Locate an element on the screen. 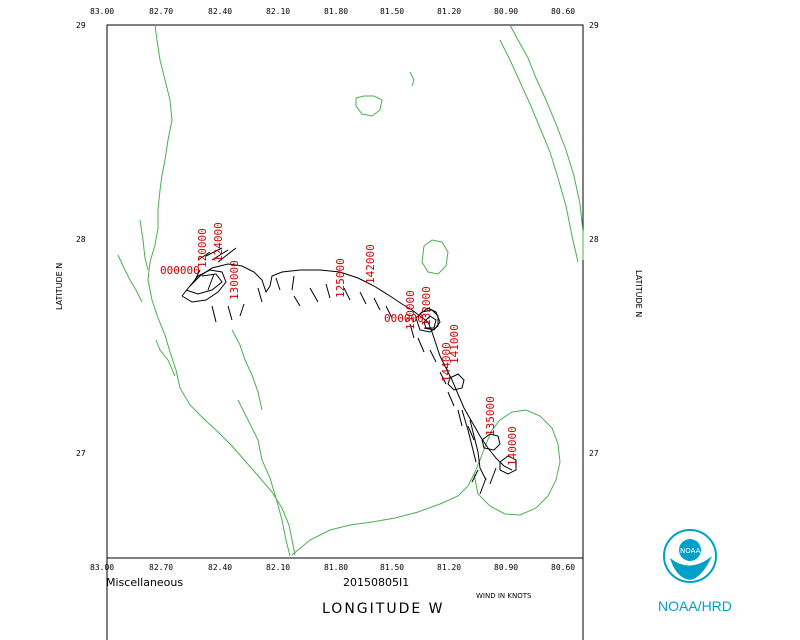 Image resolution: width=800 pixels, height=640 pixels. noaa-logo-badge: NOAA is located at coordinates (690, 551).